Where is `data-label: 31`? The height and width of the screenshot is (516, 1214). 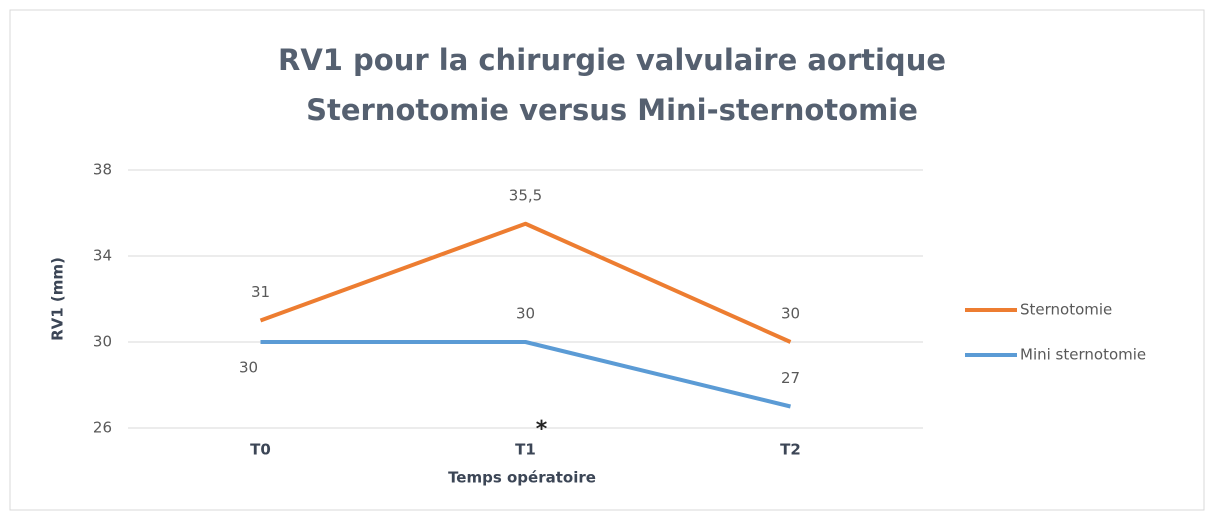
data-label: 31 is located at coordinates (260, 292).